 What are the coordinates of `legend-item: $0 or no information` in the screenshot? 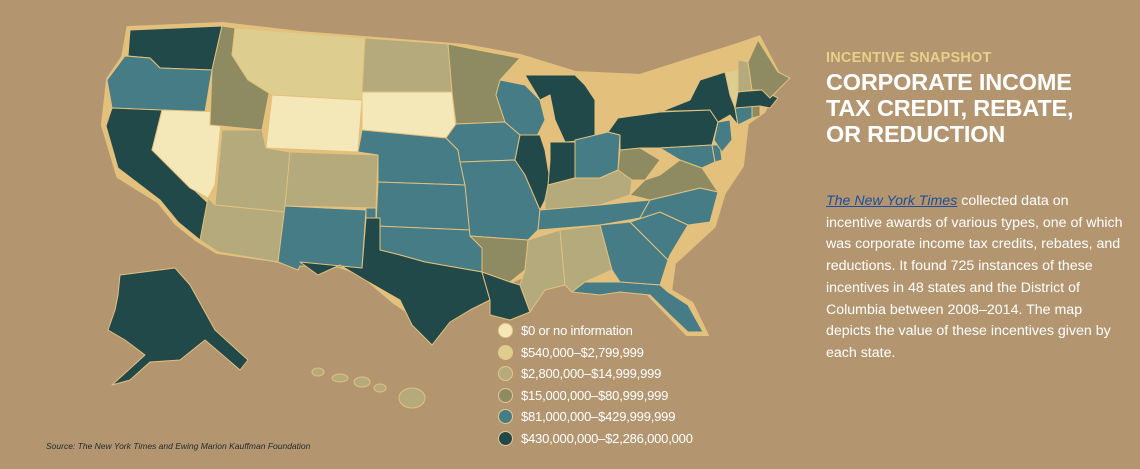 It's located at (595, 331).